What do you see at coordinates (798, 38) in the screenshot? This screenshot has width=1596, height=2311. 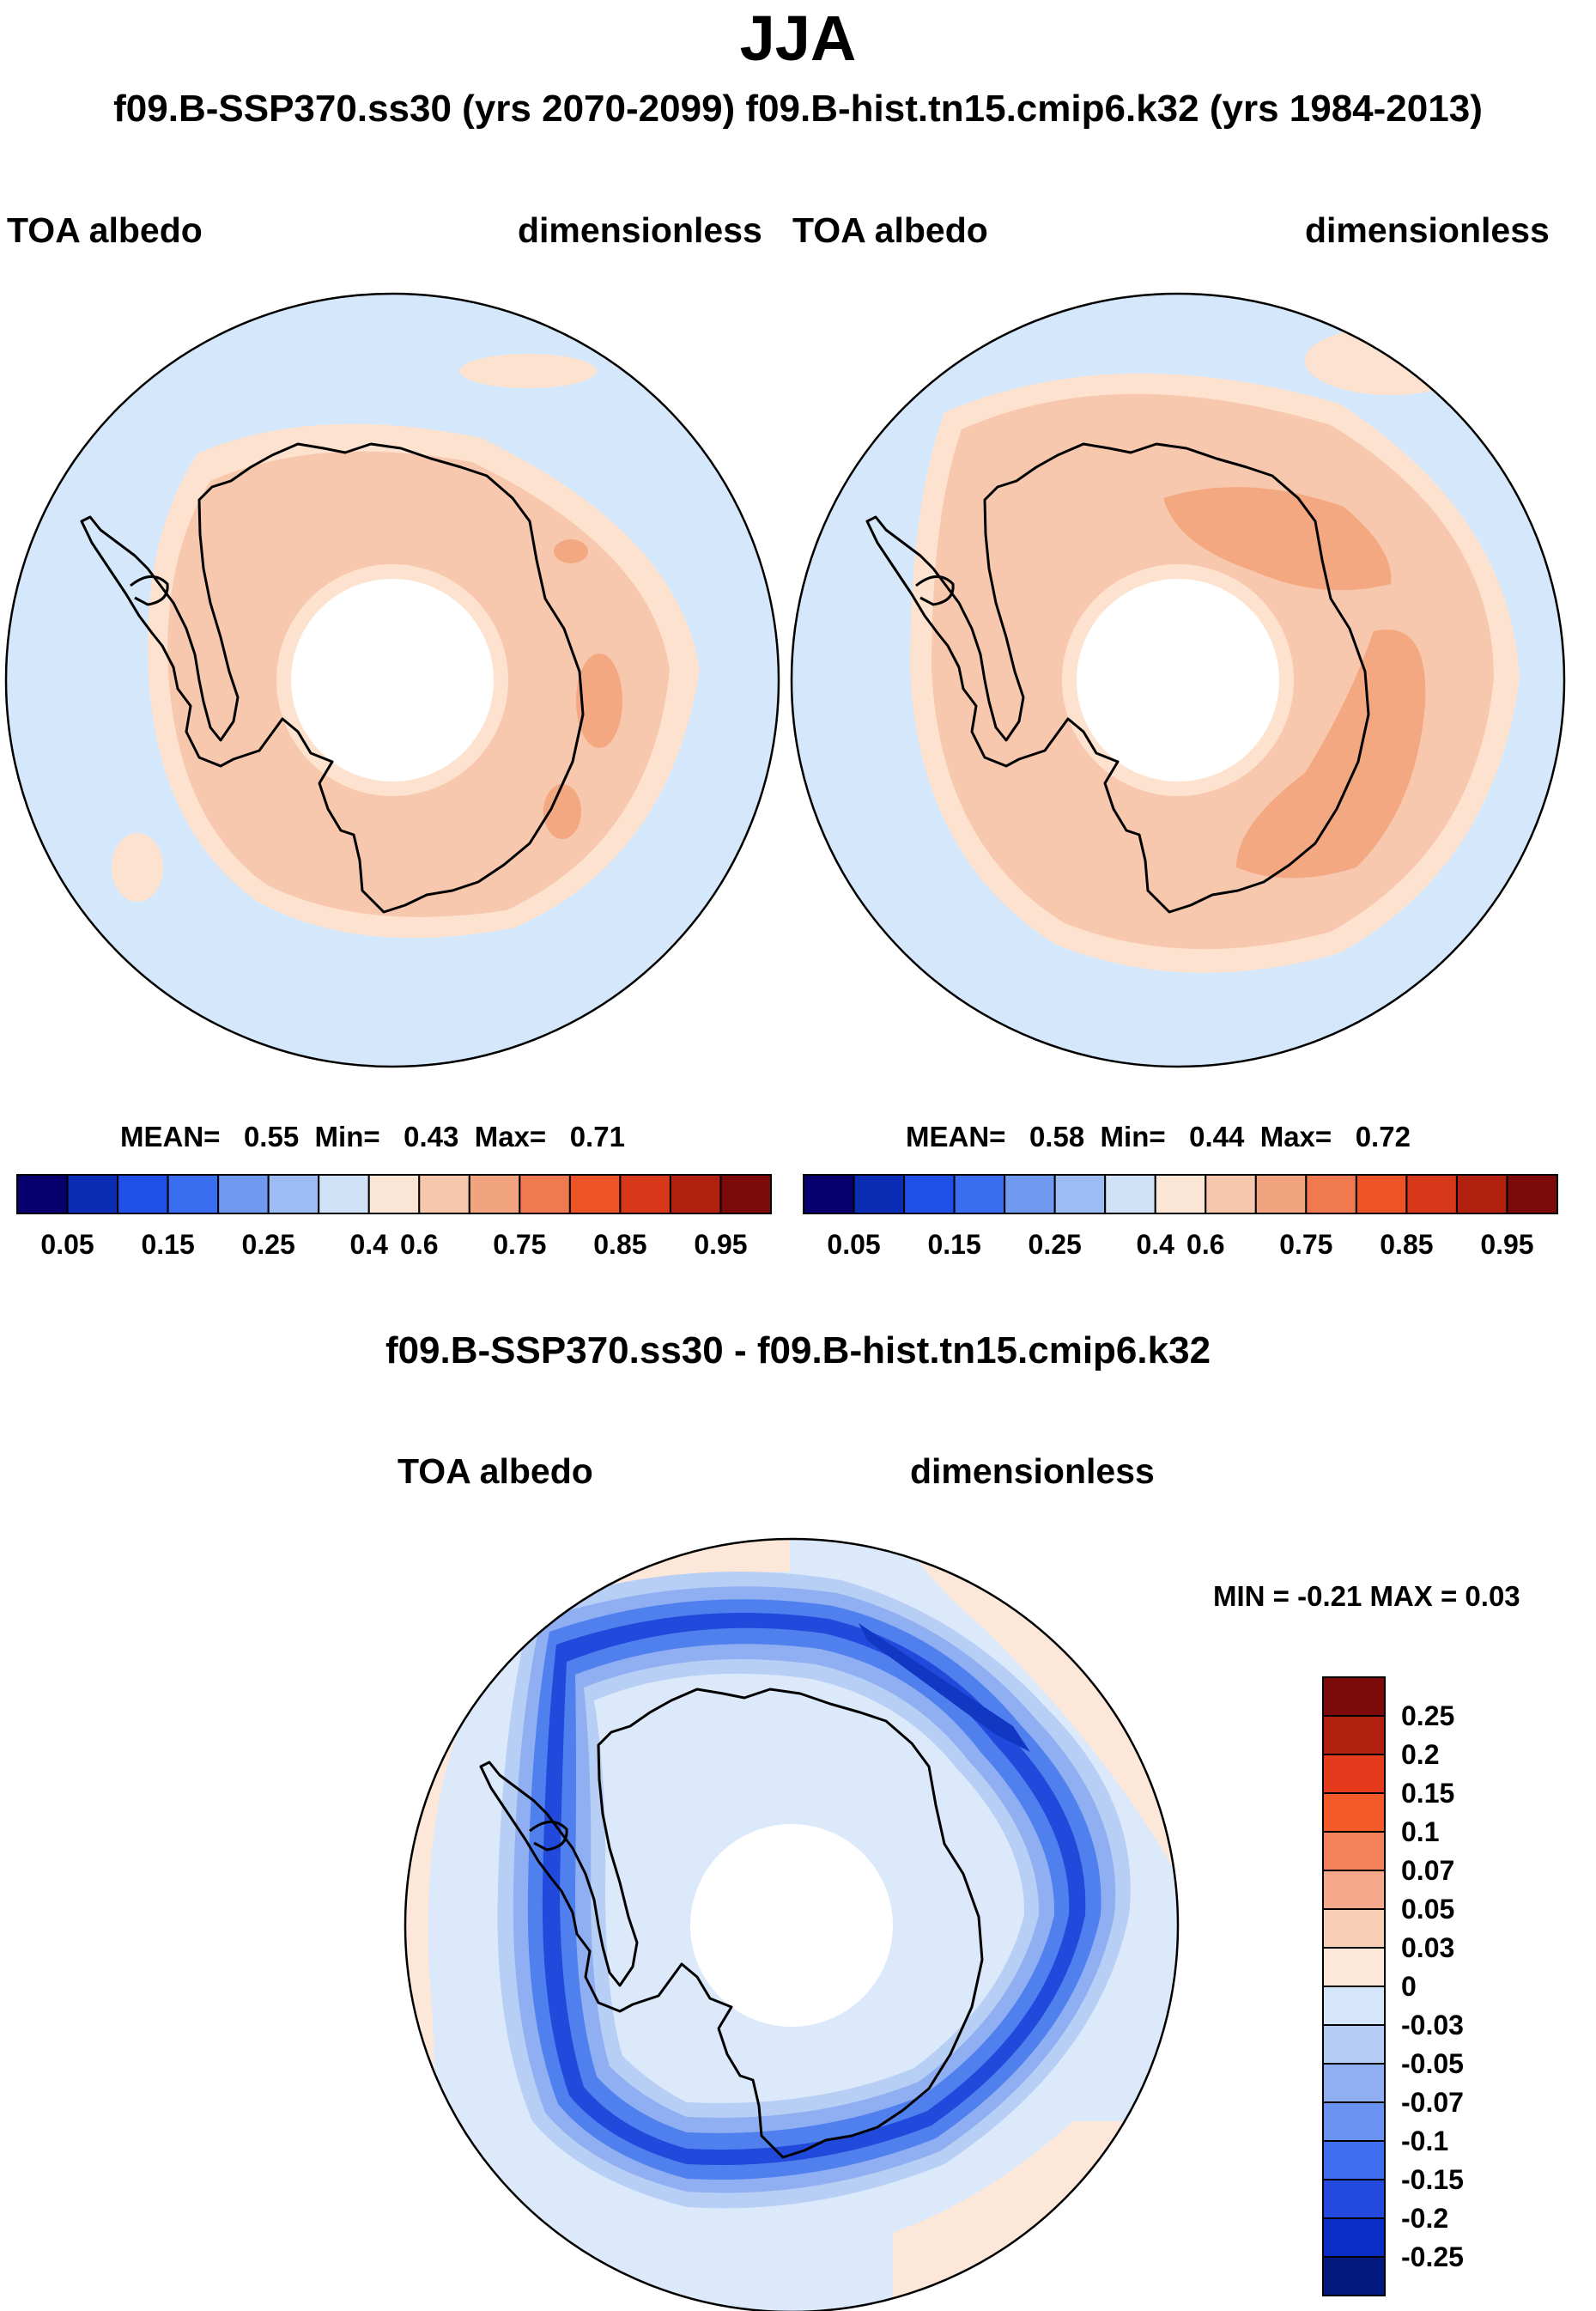 I see `season-title: JJA` at bounding box center [798, 38].